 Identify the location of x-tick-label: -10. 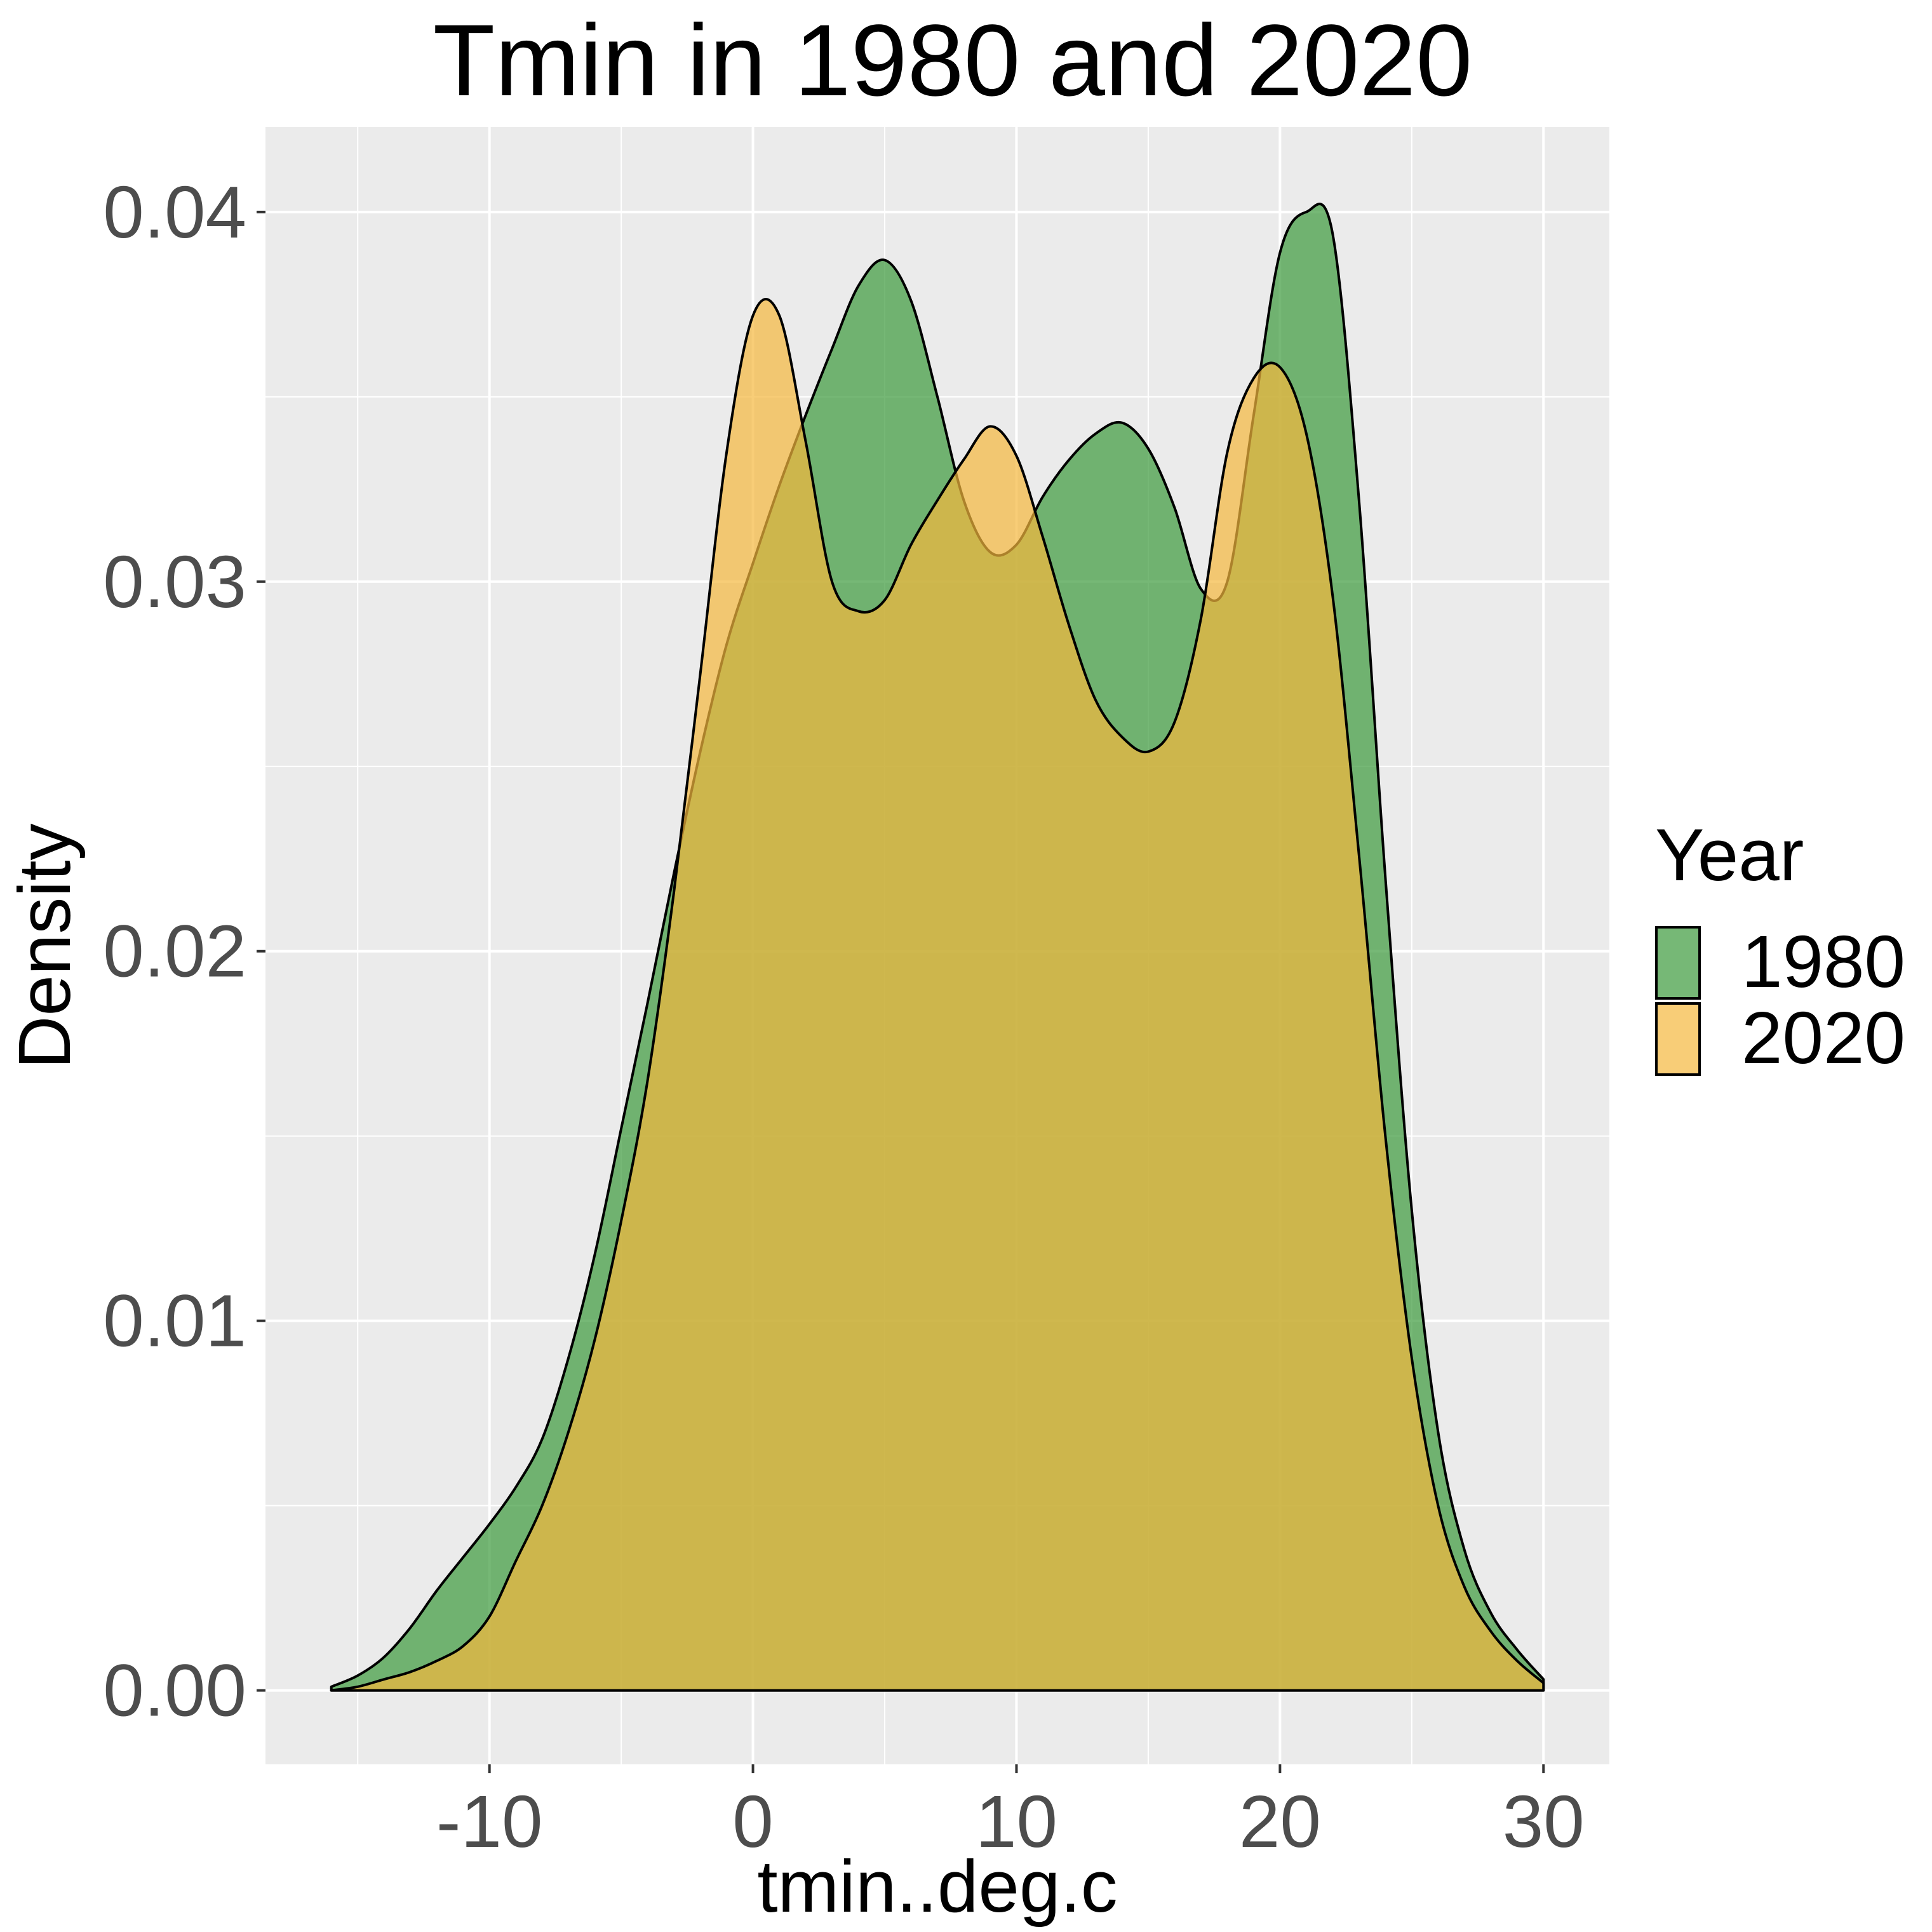
(489, 1821).